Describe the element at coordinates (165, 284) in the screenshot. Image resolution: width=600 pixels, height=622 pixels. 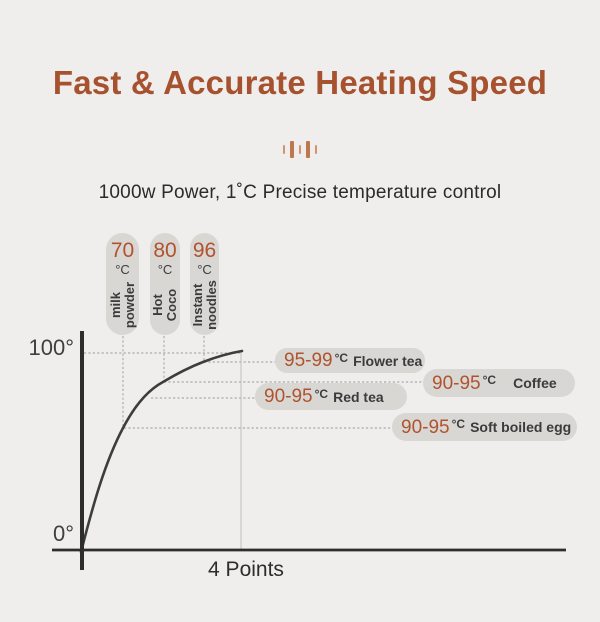
I see `temp-badge-hot-coco: 80 °C Hot Coco` at that location.